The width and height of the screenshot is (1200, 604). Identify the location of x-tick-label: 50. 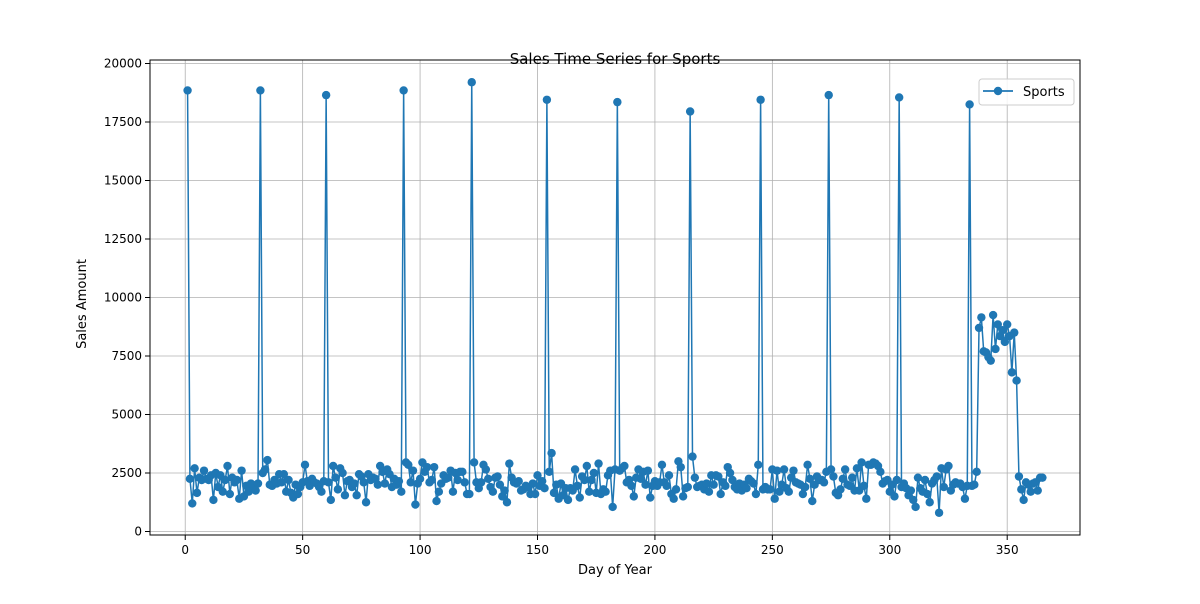
(302, 550).